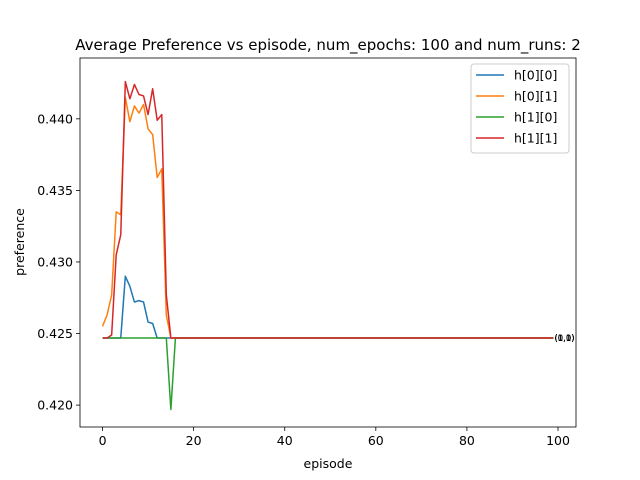 The height and width of the screenshot is (480, 640). I want to click on x-tick-label: 20, so click(194, 440).